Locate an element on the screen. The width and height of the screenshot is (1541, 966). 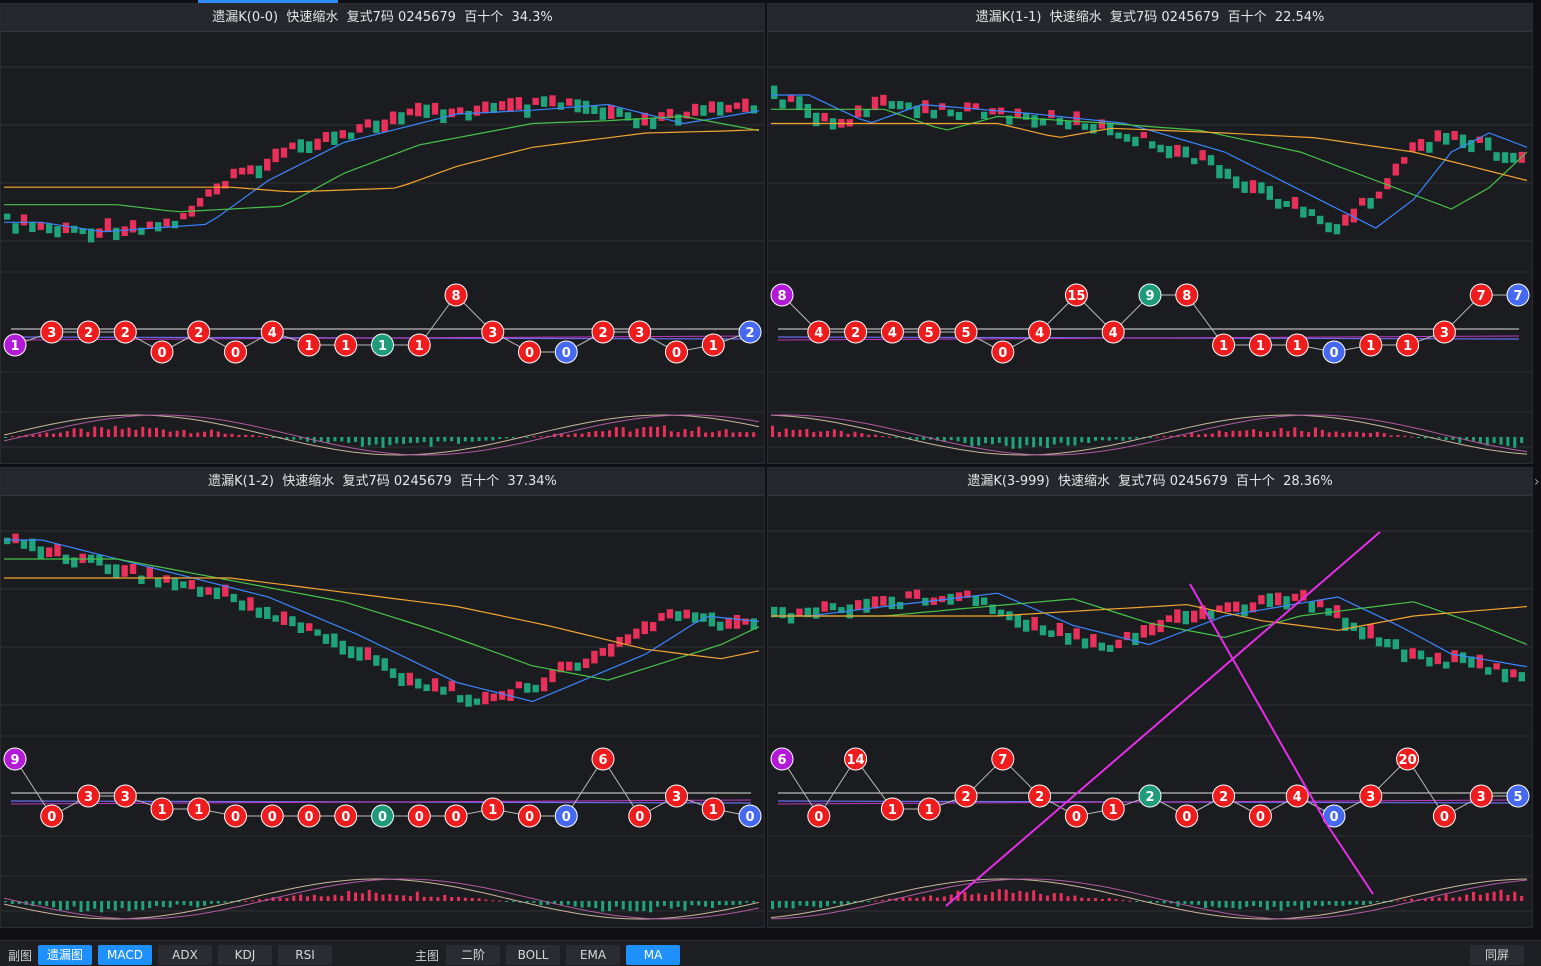
sub-btn-kdj: KDJ is located at coordinates (245, 955).